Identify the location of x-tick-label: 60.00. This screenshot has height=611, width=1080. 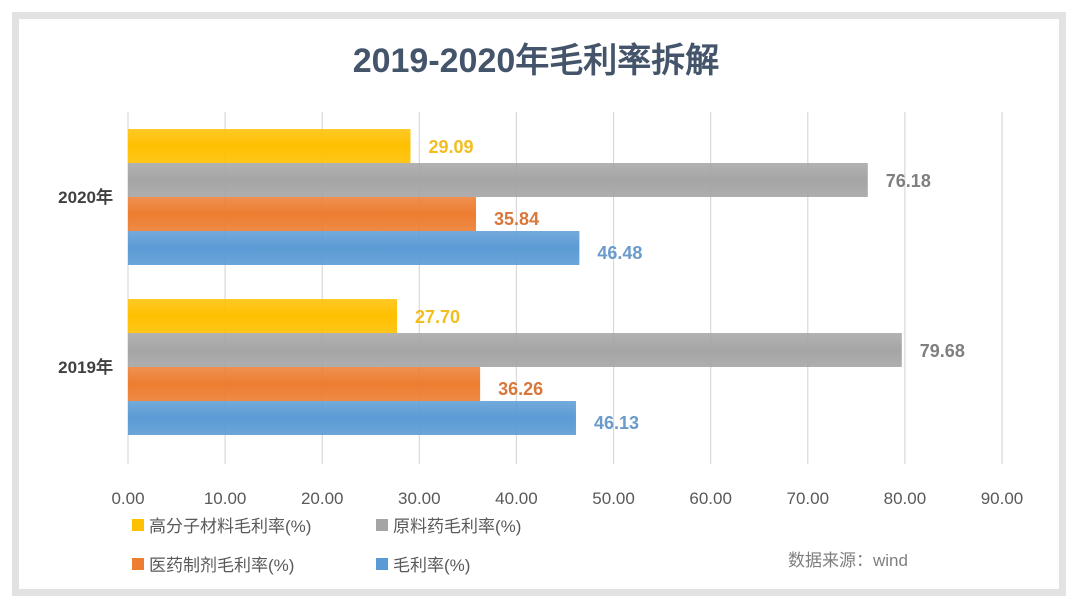
(710, 498).